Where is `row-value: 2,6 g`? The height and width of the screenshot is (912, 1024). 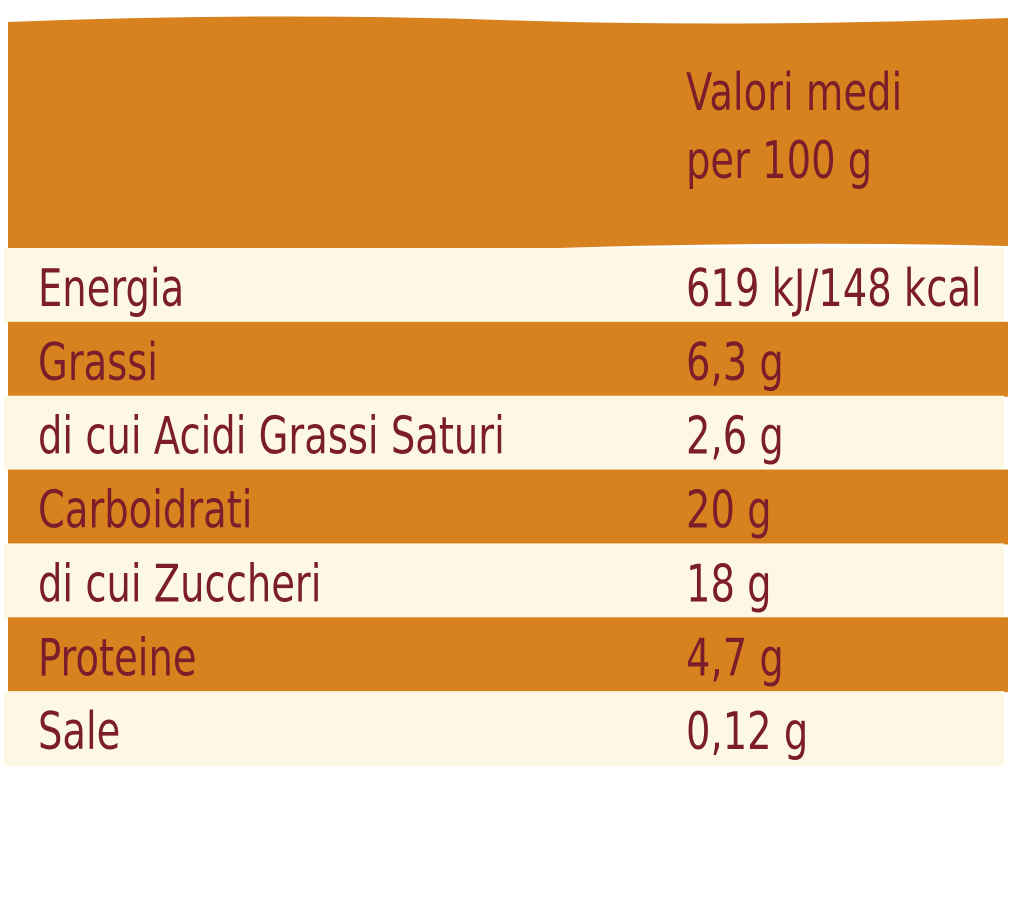
row-value: 2,6 g is located at coordinates (735, 436).